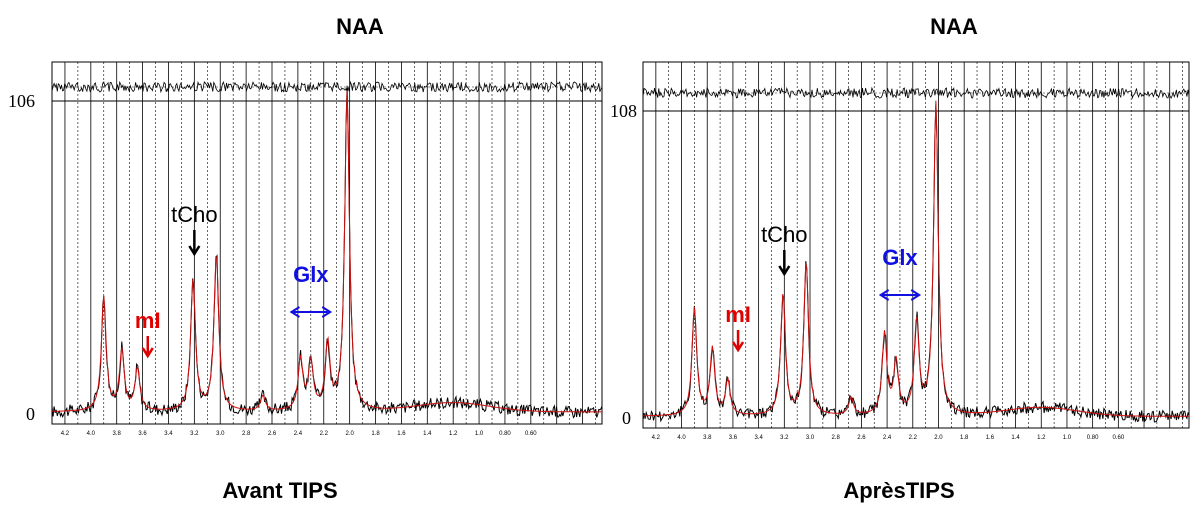  Describe the element at coordinates (280, 490) in the screenshot. I see `chart-caption: Avant TIPS` at that location.